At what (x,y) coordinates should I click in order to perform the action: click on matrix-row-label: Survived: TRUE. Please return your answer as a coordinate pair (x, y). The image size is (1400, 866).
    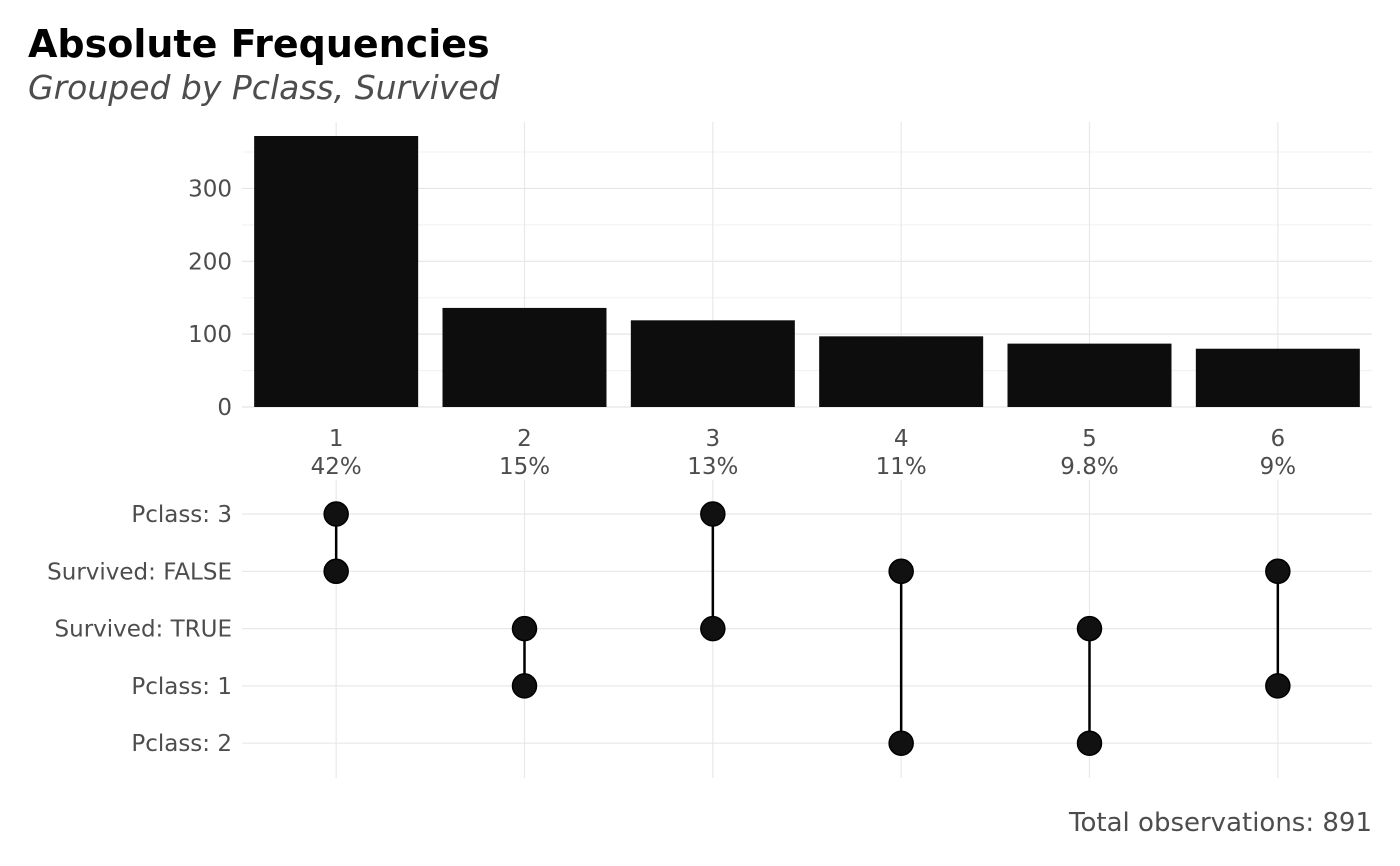
    Looking at the image, I should click on (143, 630).